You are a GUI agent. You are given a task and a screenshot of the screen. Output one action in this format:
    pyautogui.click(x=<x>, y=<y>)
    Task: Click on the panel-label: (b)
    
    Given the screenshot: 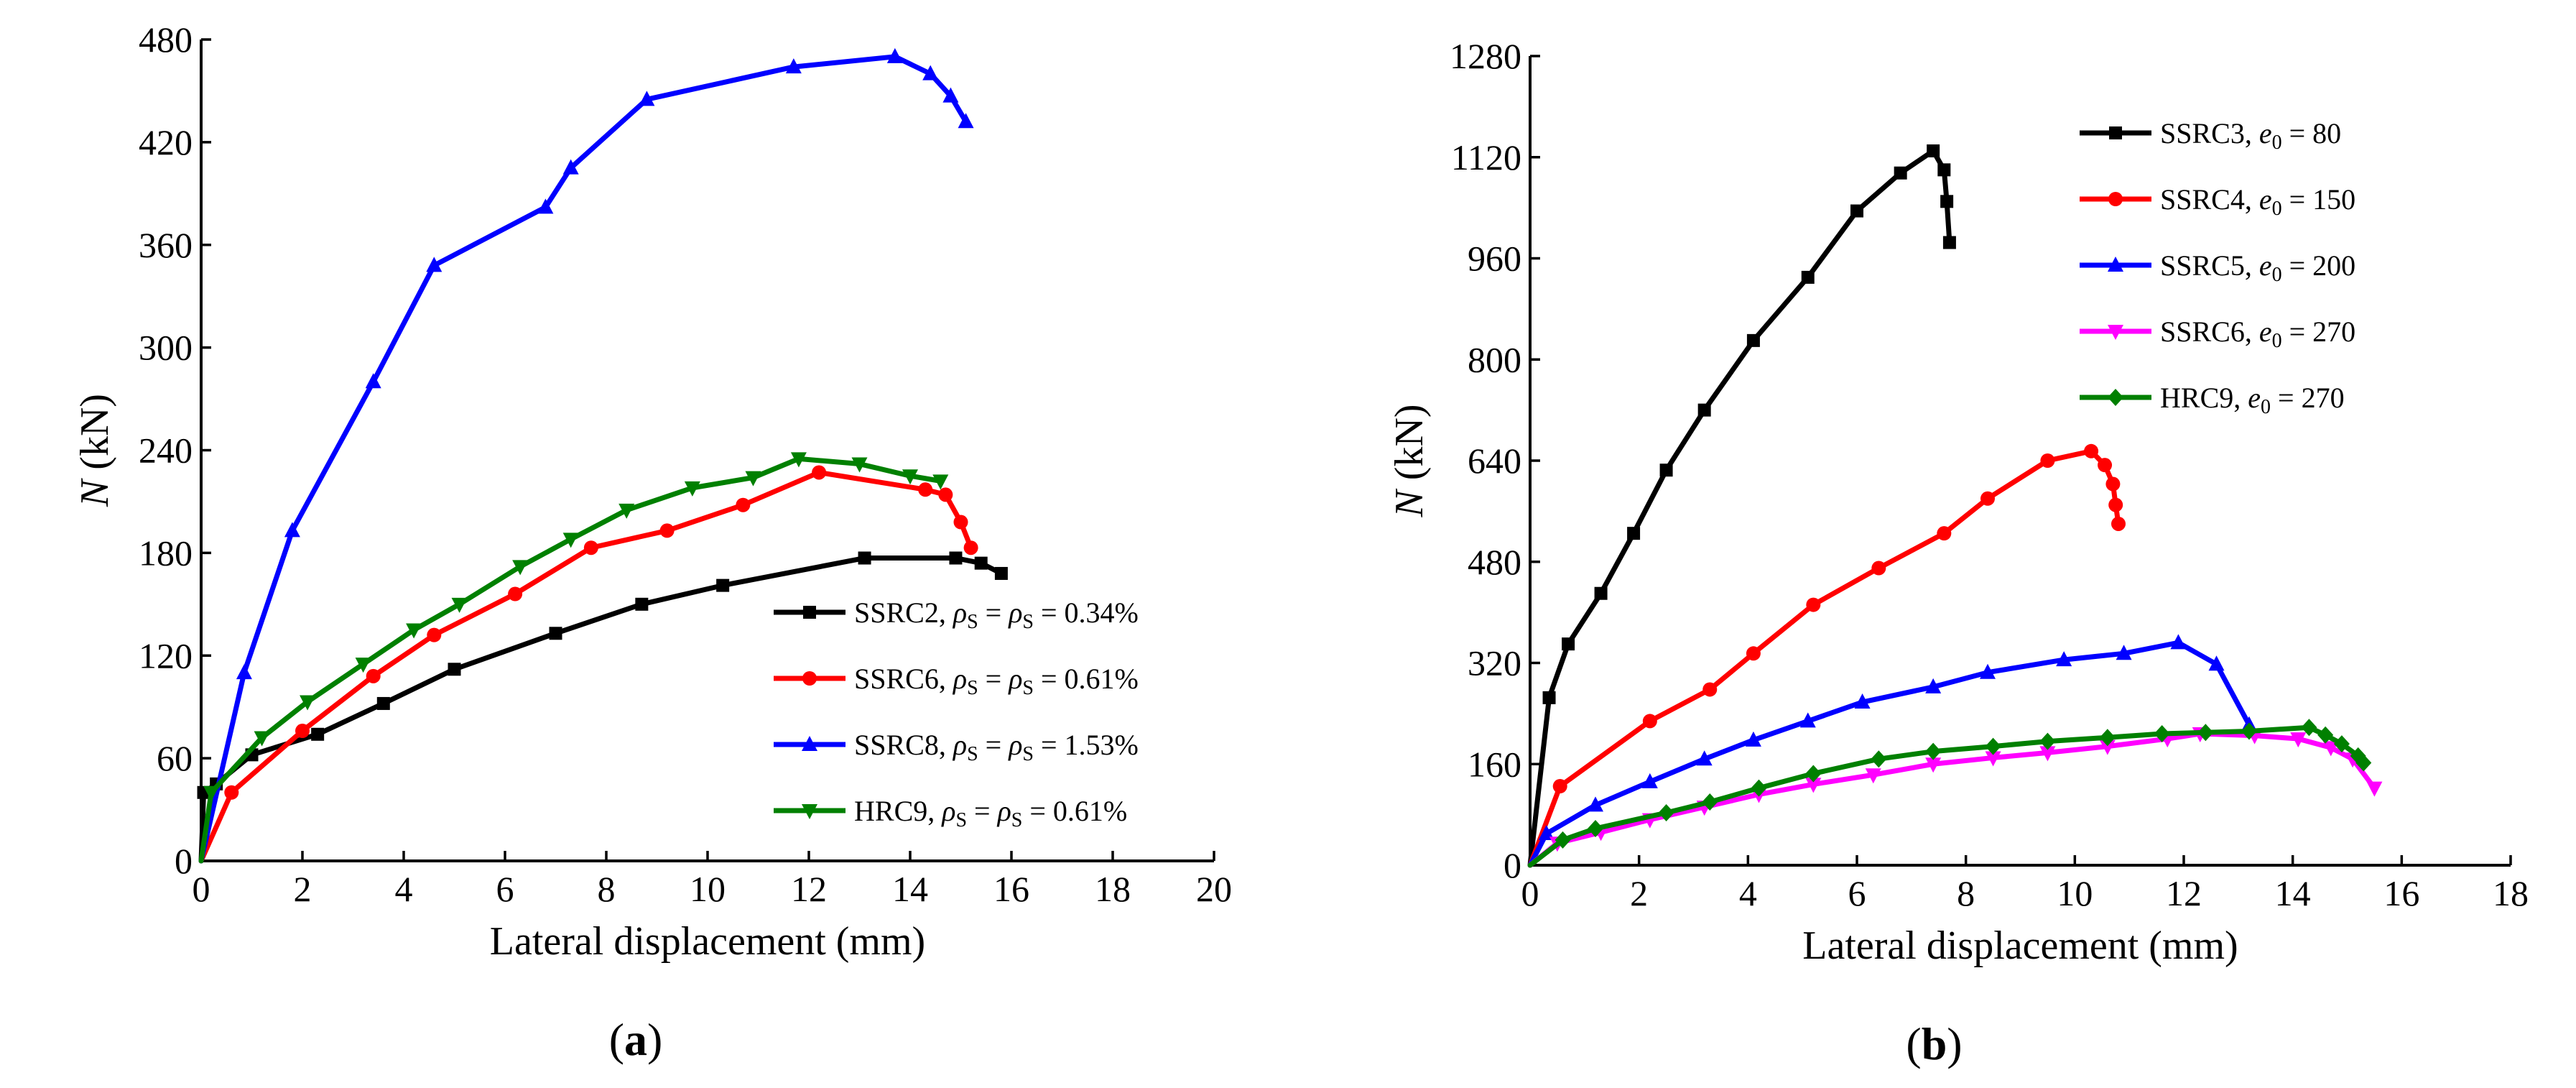 What is the action you would take?
    pyautogui.click(x=1934, y=1043)
    